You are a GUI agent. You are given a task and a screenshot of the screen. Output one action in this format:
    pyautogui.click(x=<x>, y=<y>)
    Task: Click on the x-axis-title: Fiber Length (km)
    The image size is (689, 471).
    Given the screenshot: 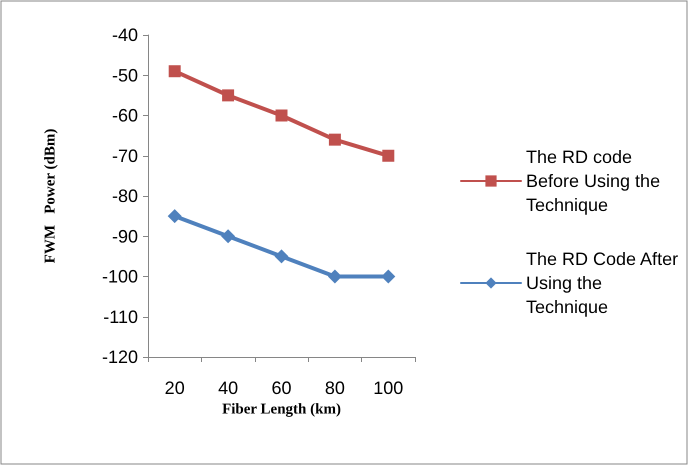 What is the action you would take?
    pyautogui.click(x=281, y=410)
    